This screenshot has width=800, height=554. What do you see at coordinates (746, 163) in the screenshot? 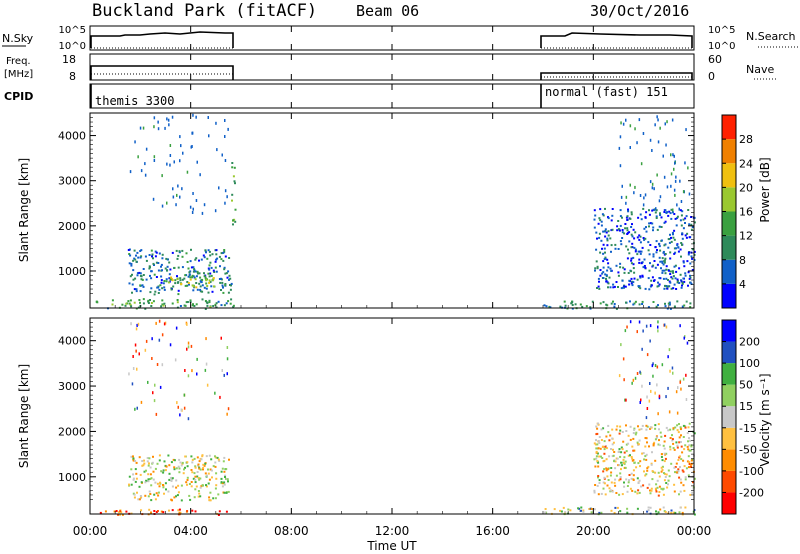
I see `colorbar-tick-label: 24` at bounding box center [746, 163].